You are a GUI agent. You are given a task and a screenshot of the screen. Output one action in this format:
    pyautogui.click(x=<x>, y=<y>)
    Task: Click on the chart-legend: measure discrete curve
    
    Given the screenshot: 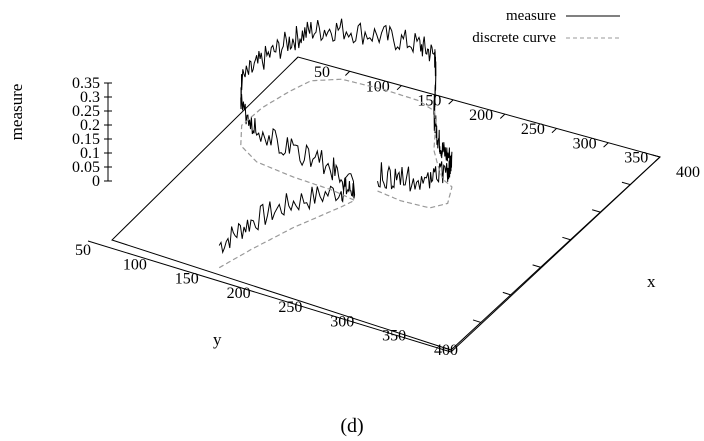 What is the action you would take?
    pyautogui.click(x=546, y=27)
    